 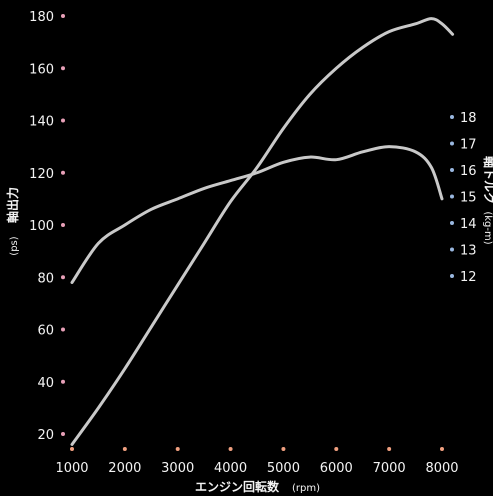 I want to click on x-tick-label: 2000, so click(x=124, y=468).